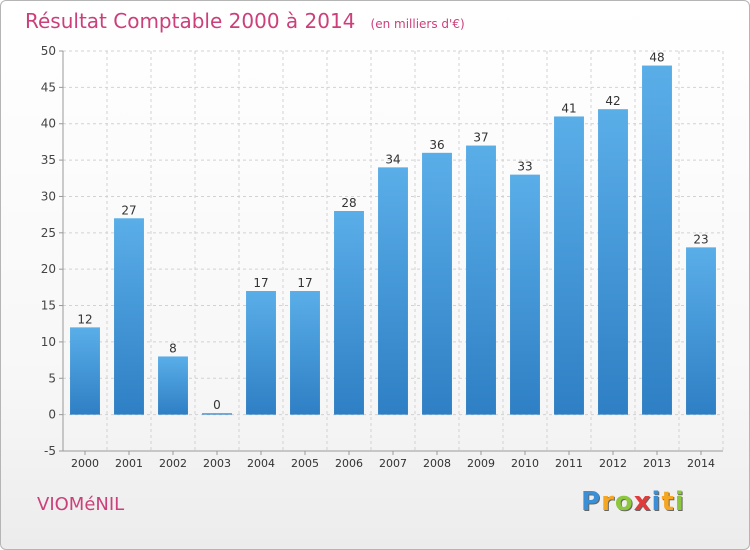  I want to click on y-tick-label: 40, so click(48, 124).